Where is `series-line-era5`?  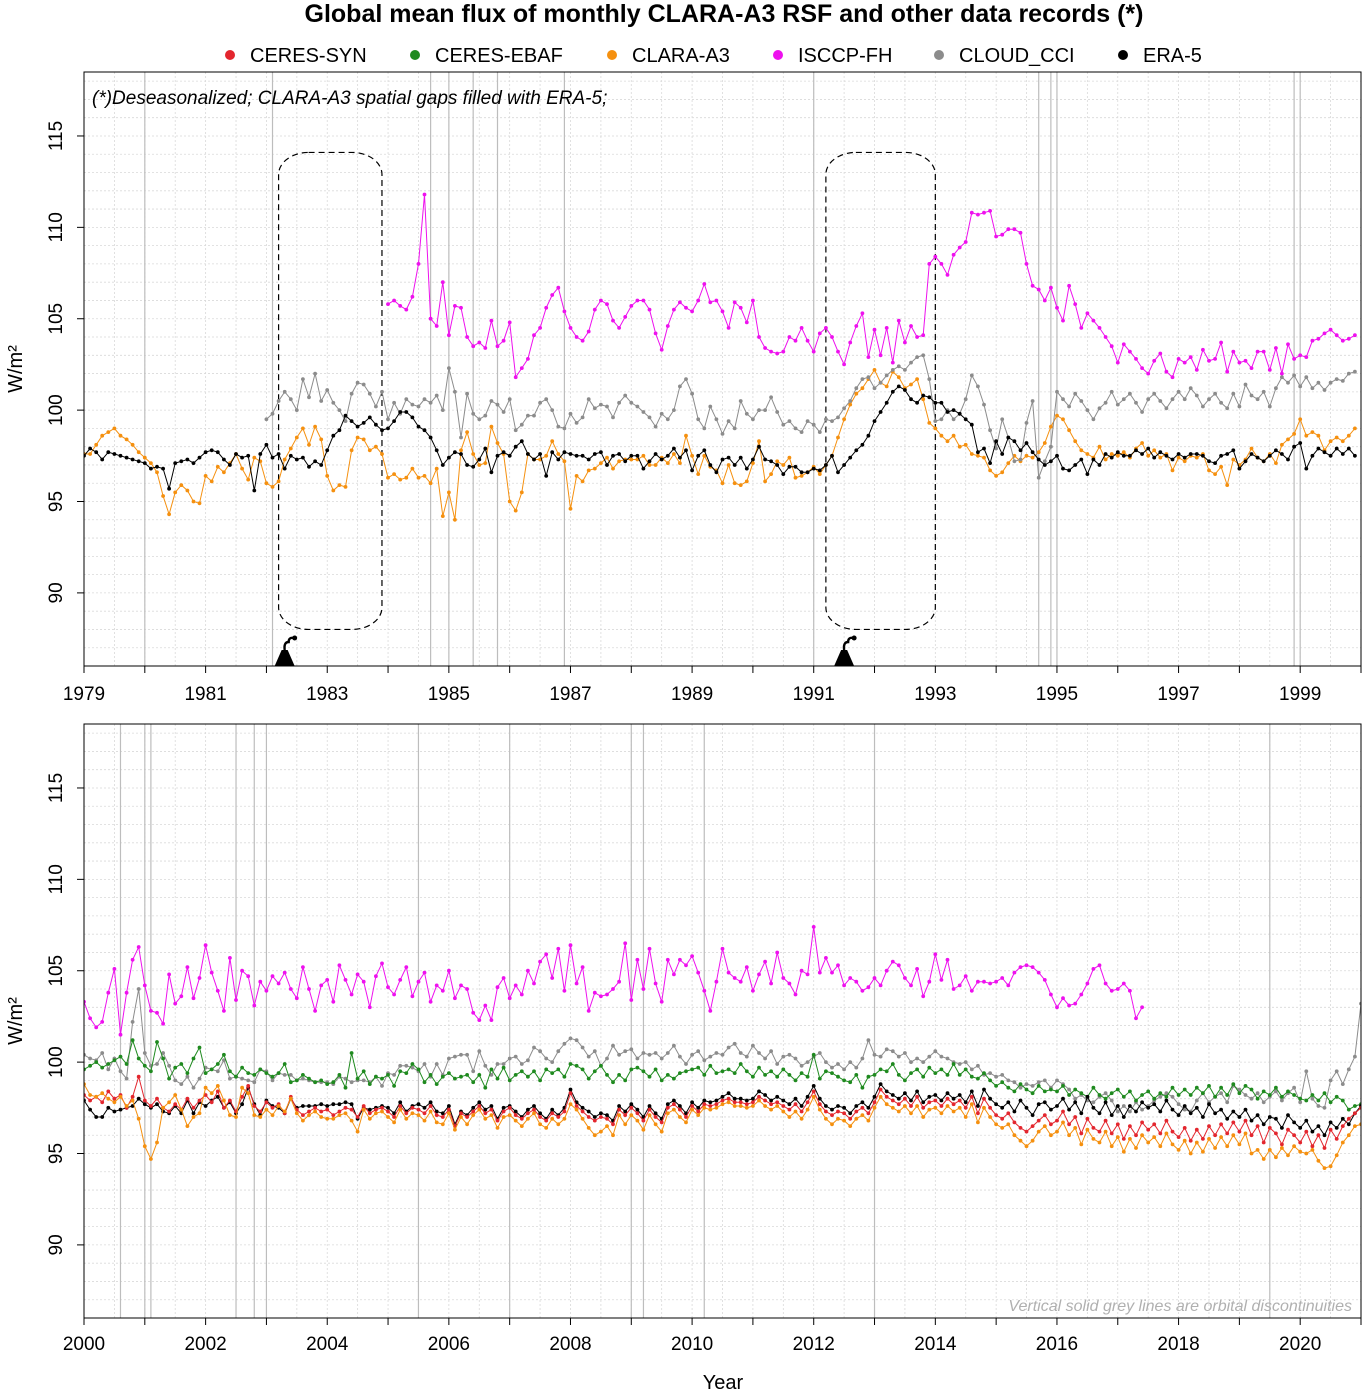 series-line-era5 is located at coordinates (720, 438).